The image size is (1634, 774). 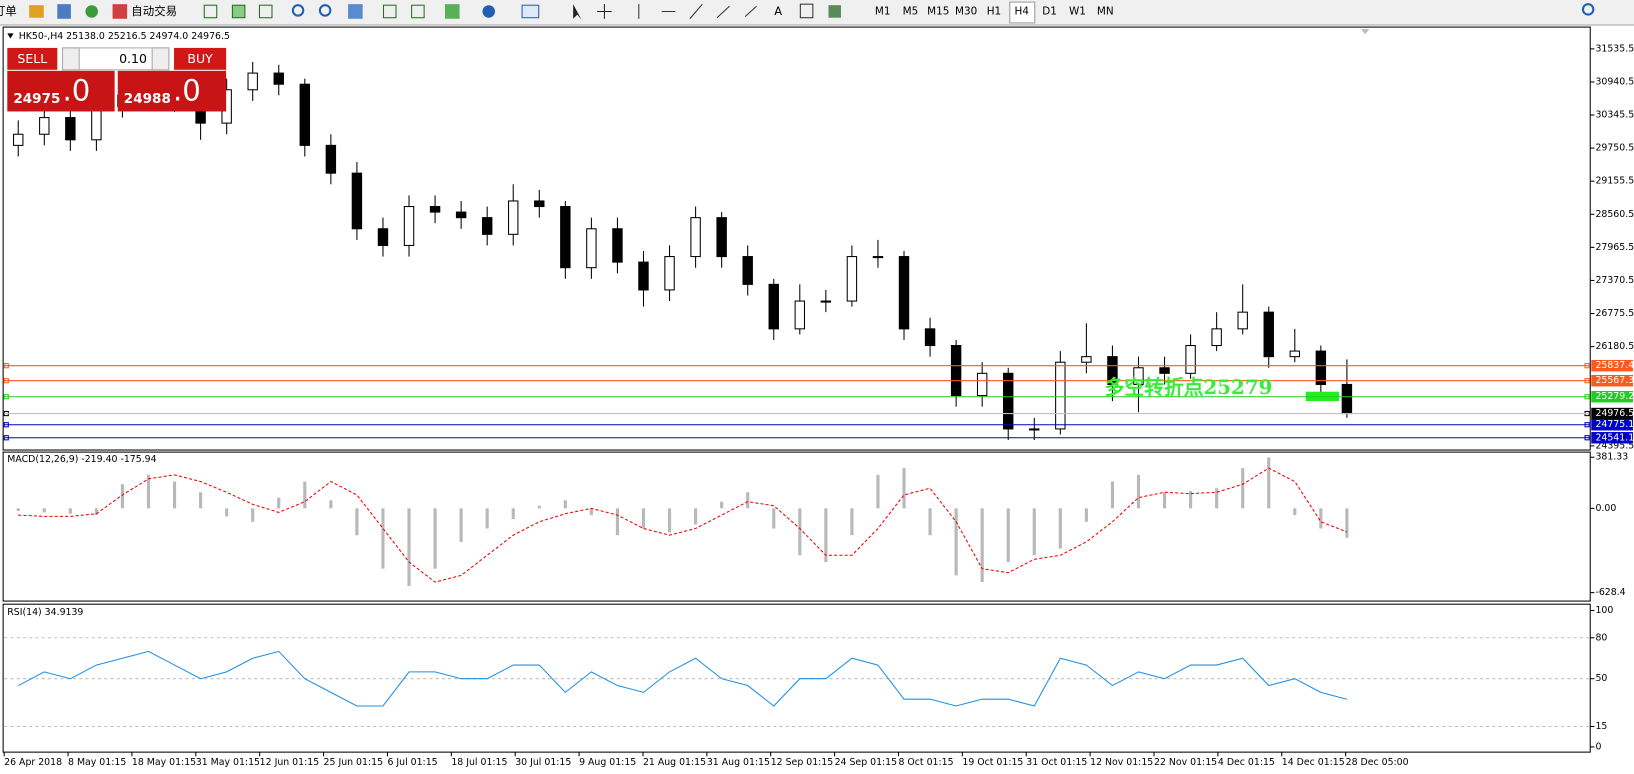 I want to click on buy-label: BUY, so click(x=200, y=58).